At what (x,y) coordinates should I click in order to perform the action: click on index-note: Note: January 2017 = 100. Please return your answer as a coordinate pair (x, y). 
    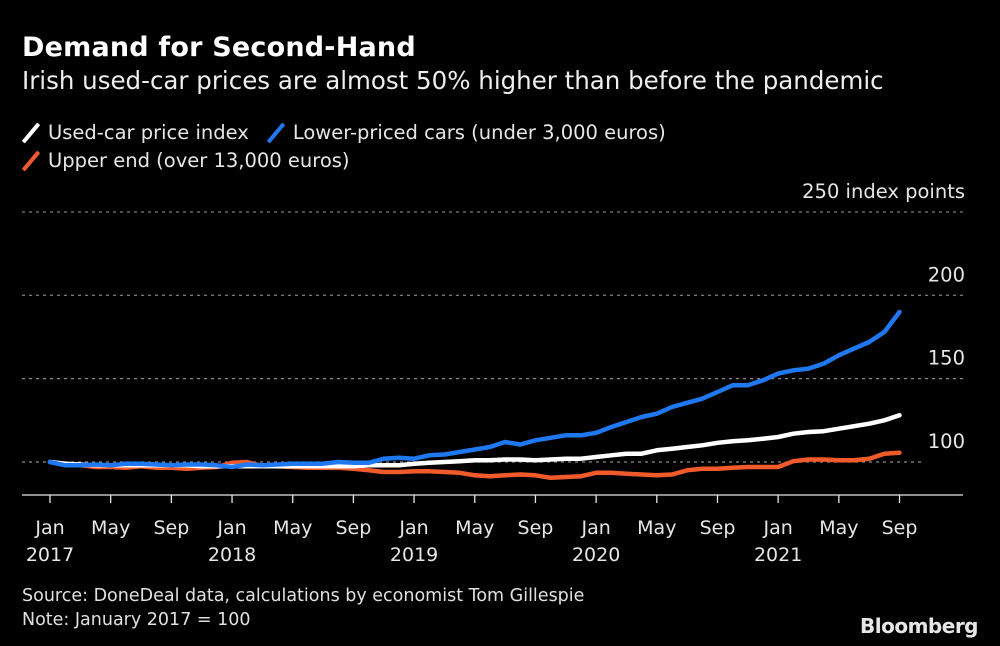
    Looking at the image, I should click on (136, 620).